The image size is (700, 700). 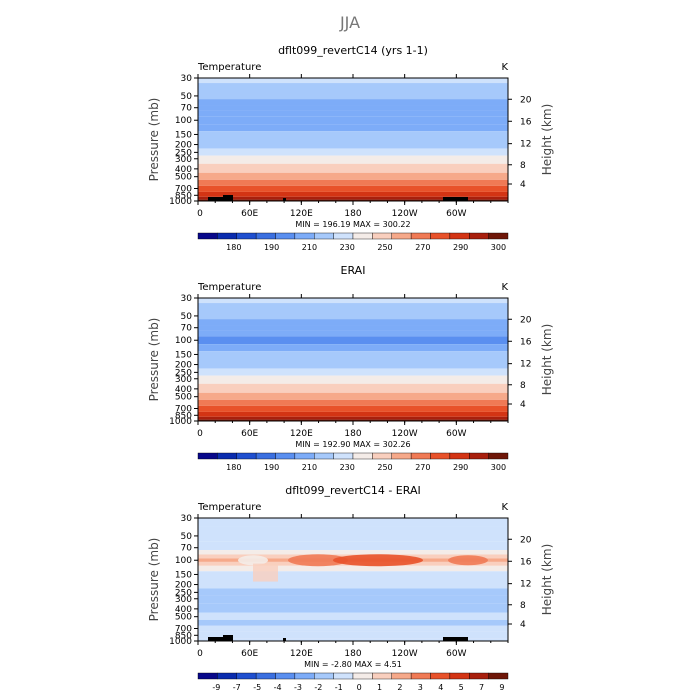 I want to click on x-tick-label: 0, so click(x=200, y=654).